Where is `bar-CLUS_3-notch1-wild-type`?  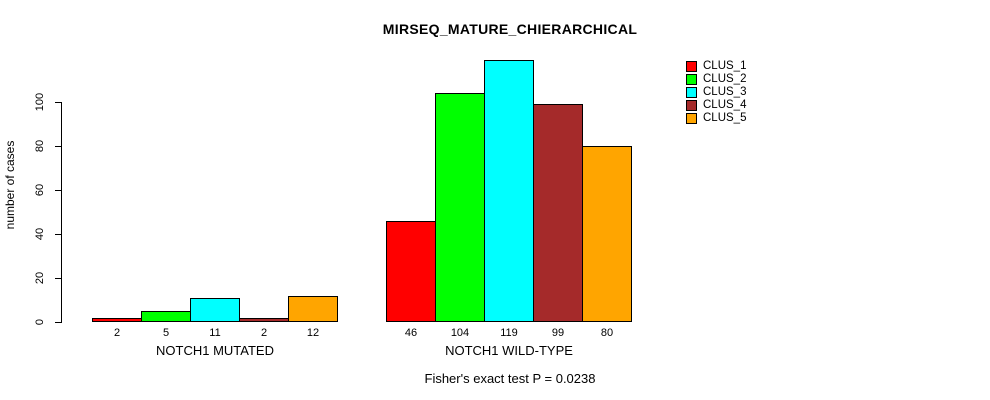 bar-CLUS_3-notch1-wild-type is located at coordinates (509, 191).